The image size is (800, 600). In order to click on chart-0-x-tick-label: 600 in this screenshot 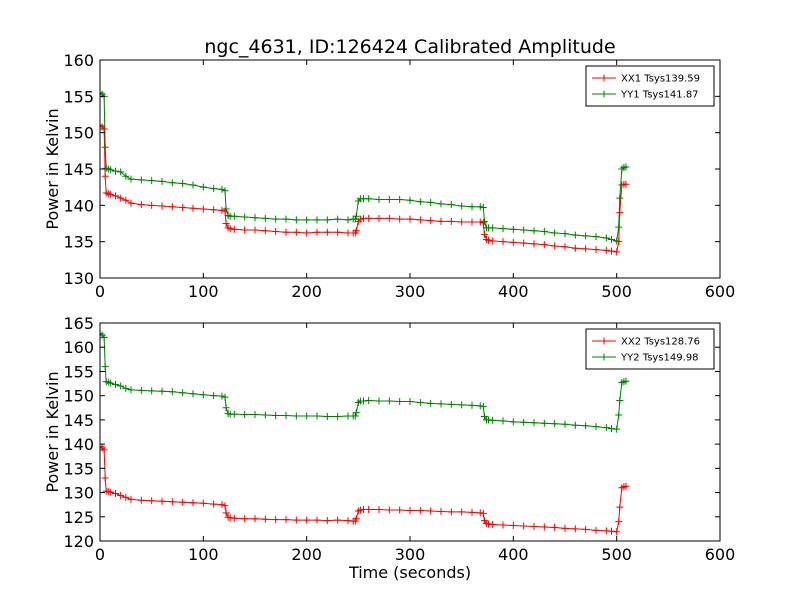, I will do `click(720, 291)`.